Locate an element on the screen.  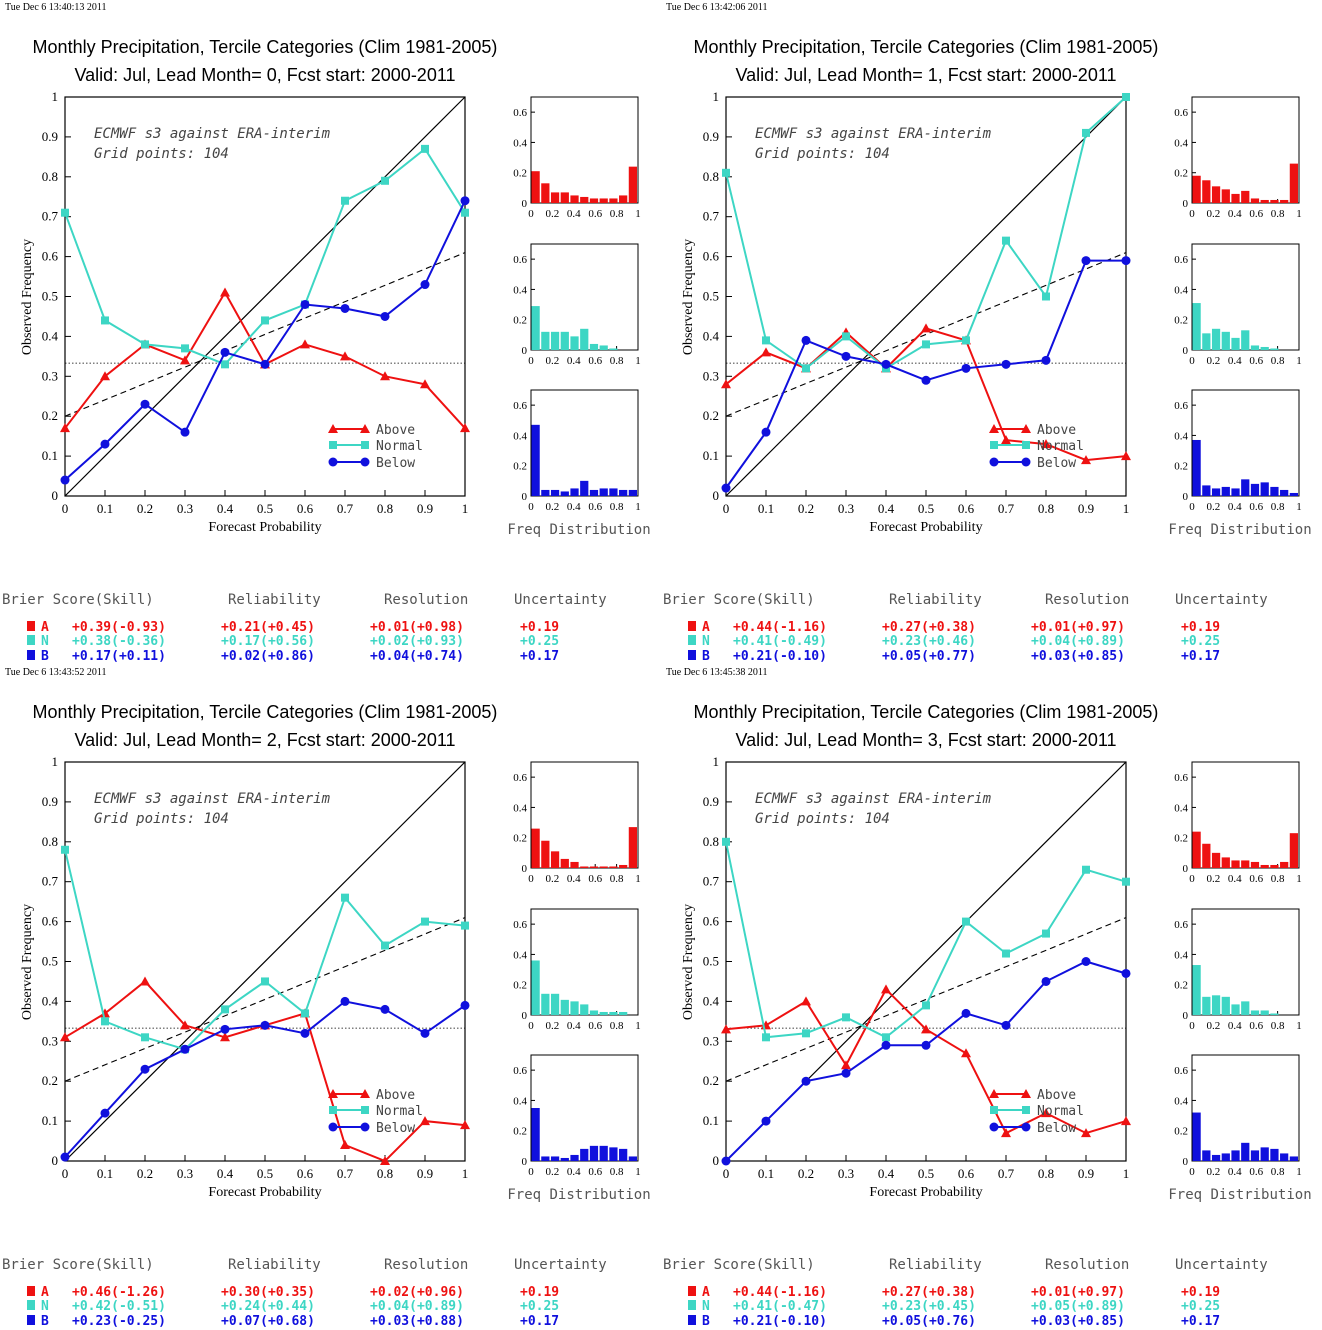
timestamp: Tue Dec 6 13:40:13 2011 is located at coordinates (55, 7).